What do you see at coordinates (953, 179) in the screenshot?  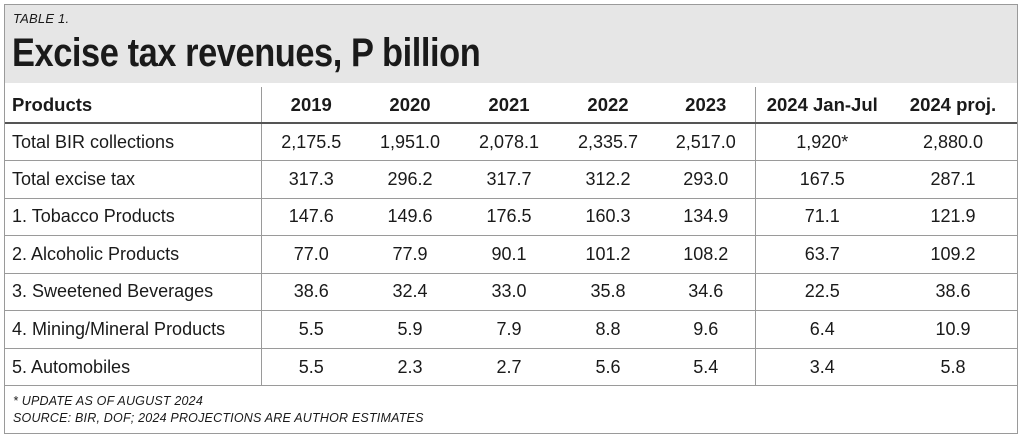 I see `cell-value: 287.1` at bounding box center [953, 179].